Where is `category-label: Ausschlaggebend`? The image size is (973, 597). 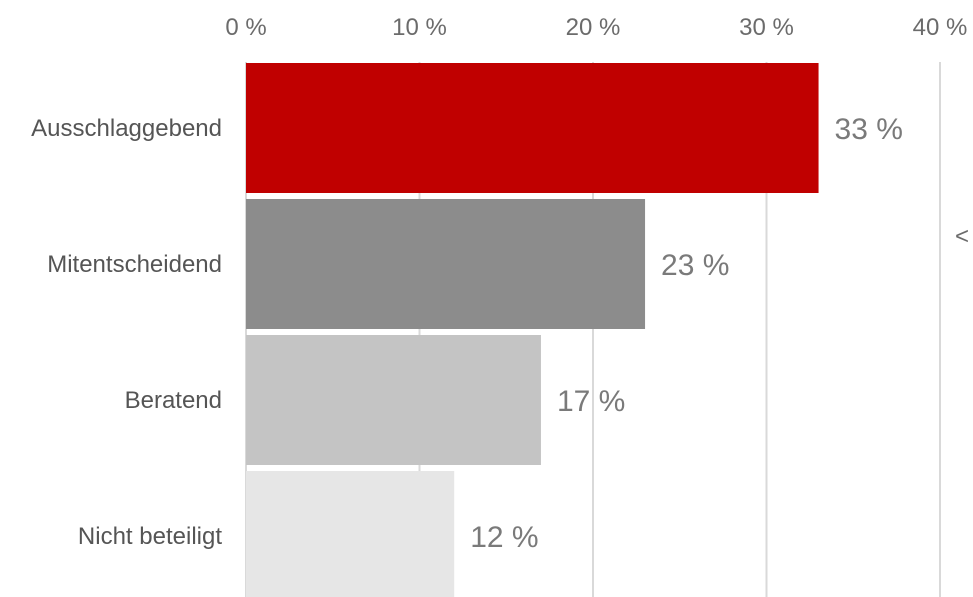 category-label: Ausschlaggebend is located at coordinates (126, 128).